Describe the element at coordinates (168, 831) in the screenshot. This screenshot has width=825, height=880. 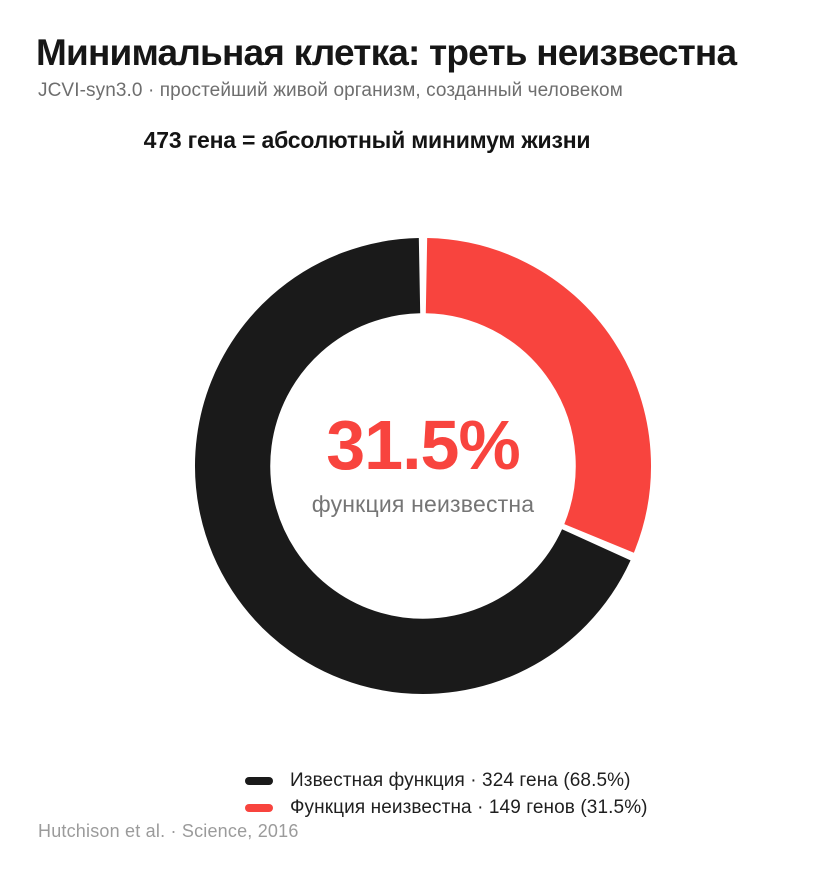
I see `source-credit: Hutchison et al. · Science, 2016` at that location.